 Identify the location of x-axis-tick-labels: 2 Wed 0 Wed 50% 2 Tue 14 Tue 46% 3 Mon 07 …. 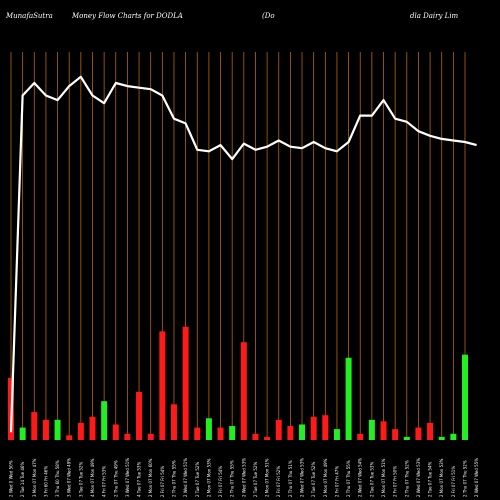
(244, 477).